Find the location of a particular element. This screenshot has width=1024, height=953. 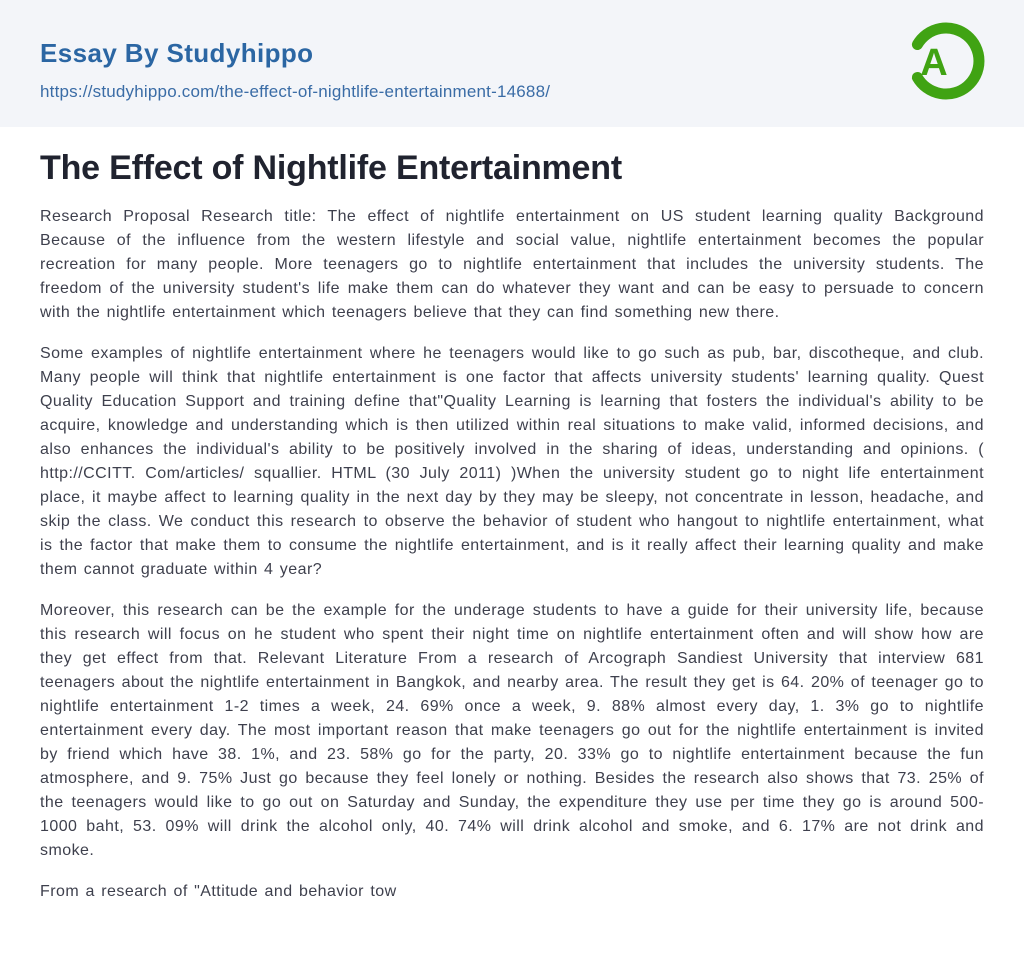

studyhippo-logo: A is located at coordinates (946, 62).